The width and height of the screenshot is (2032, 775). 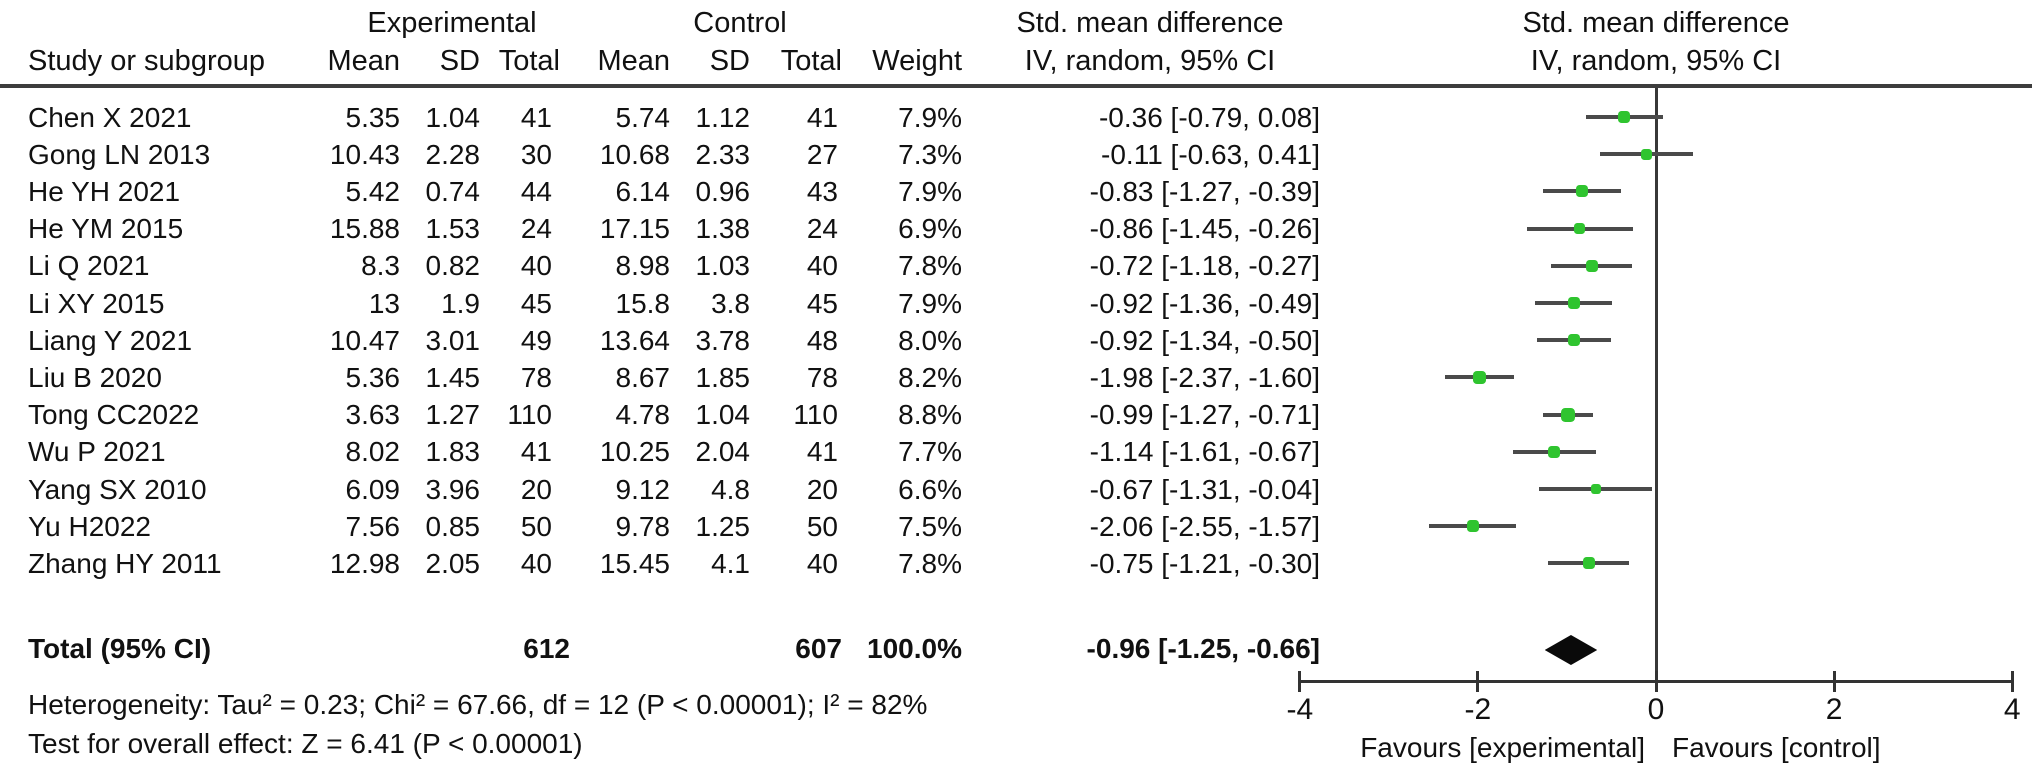 What do you see at coordinates (119, 154) in the screenshot?
I see `study-label: Gong LN 2013` at bounding box center [119, 154].